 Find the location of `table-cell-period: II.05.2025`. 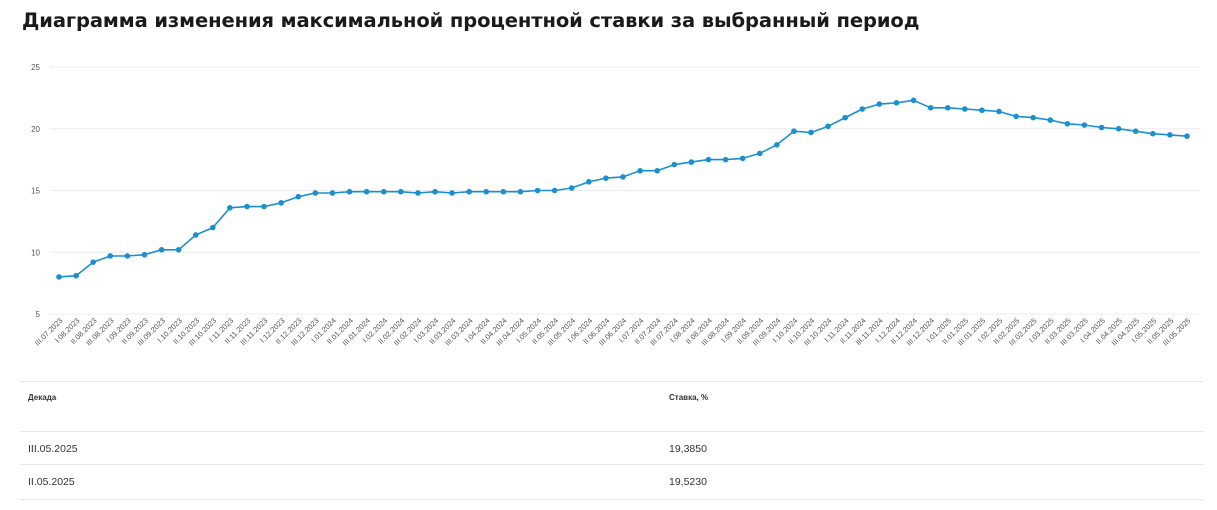

table-cell-period: II.05.2025 is located at coordinates (51, 482).